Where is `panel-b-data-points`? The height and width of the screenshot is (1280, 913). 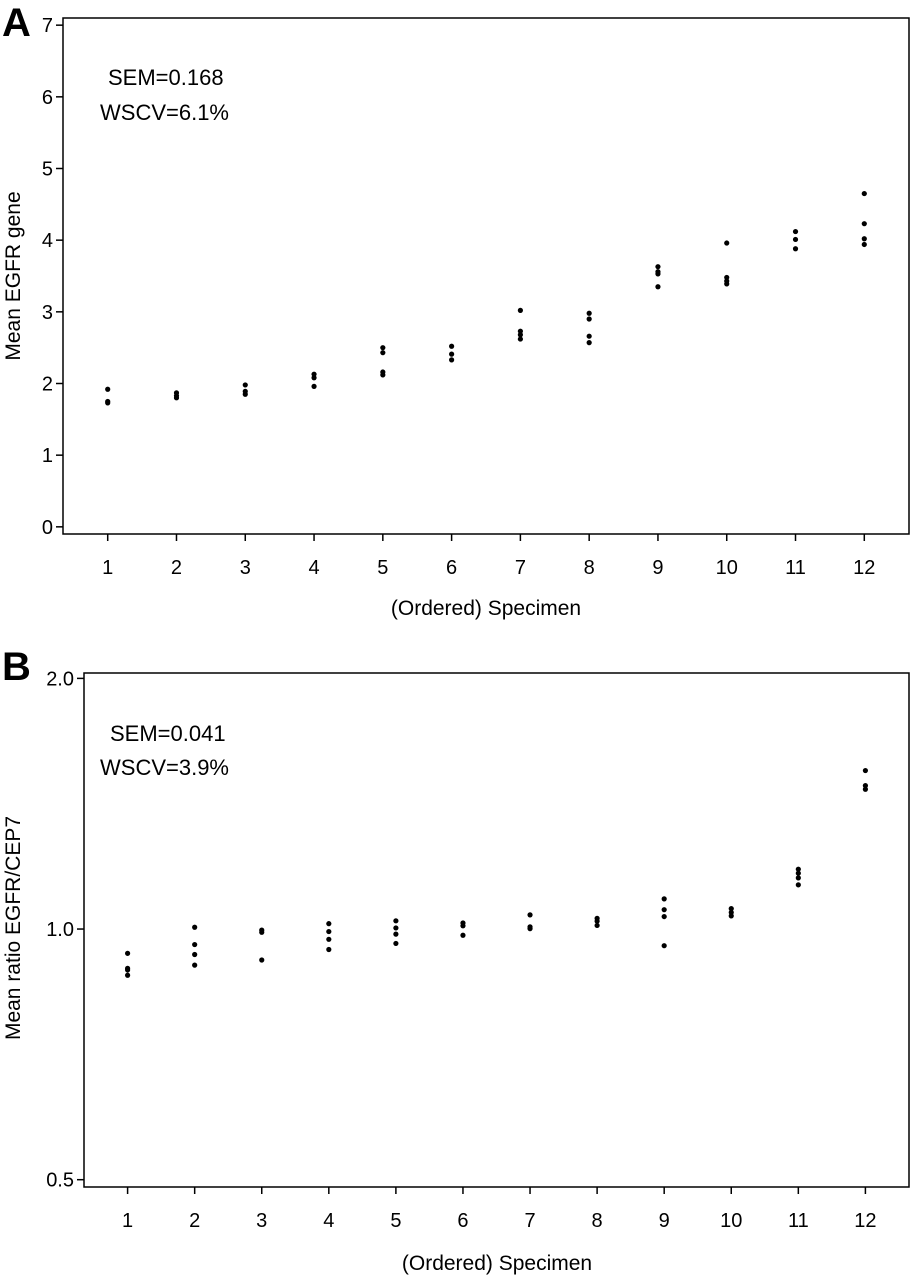
panel-b-data-points is located at coordinates (496, 872).